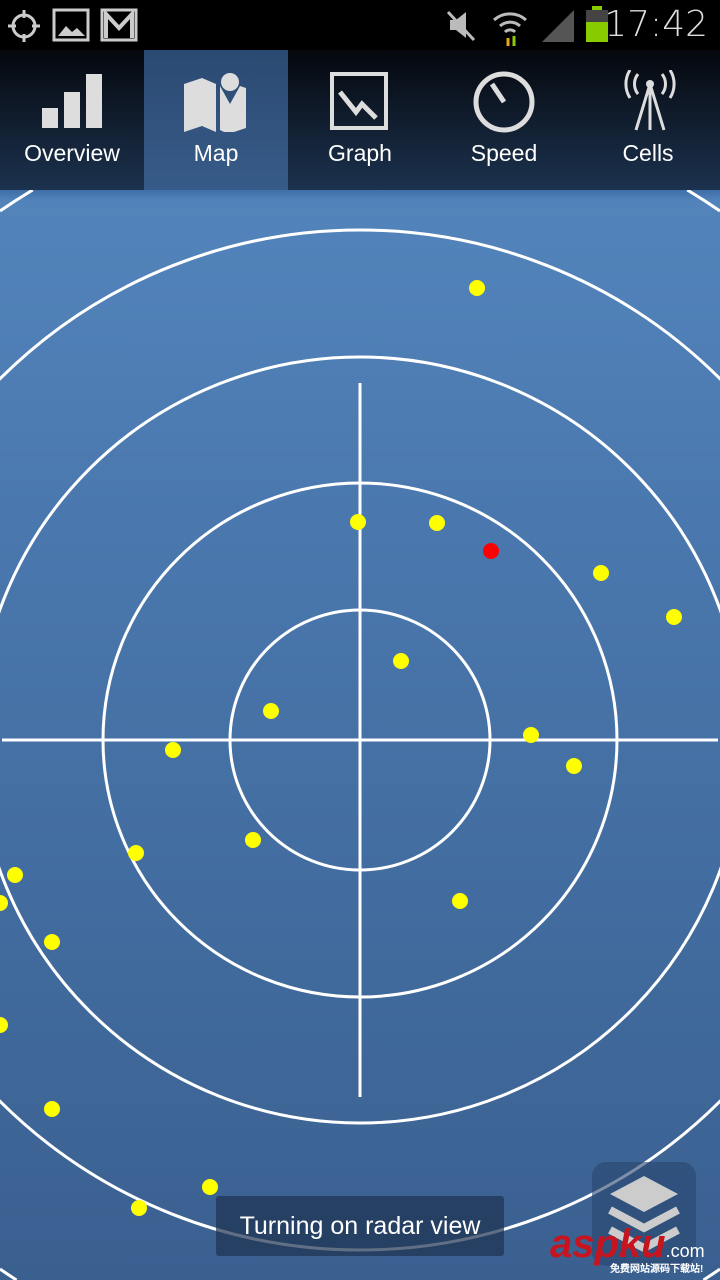  Describe the element at coordinates (215, 102) in the screenshot. I see `map-icon` at that location.